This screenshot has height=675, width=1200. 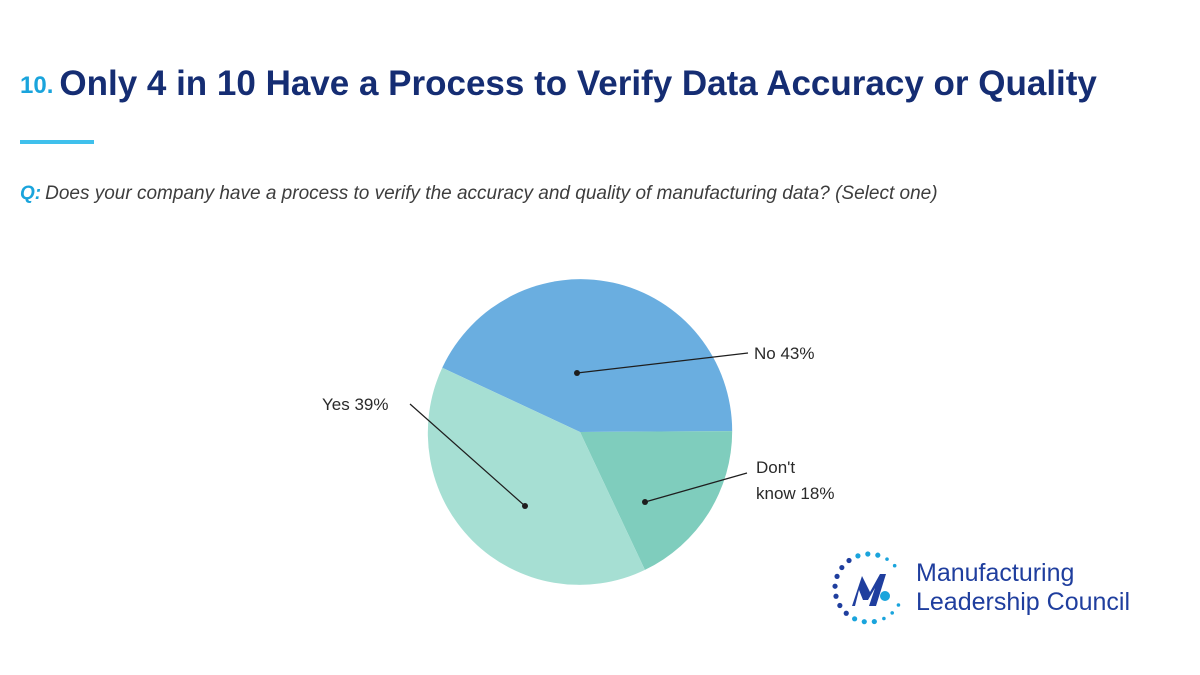 I want to click on mlc-logo-text: Manufacturing Leadership Council, so click(x=1023, y=588).